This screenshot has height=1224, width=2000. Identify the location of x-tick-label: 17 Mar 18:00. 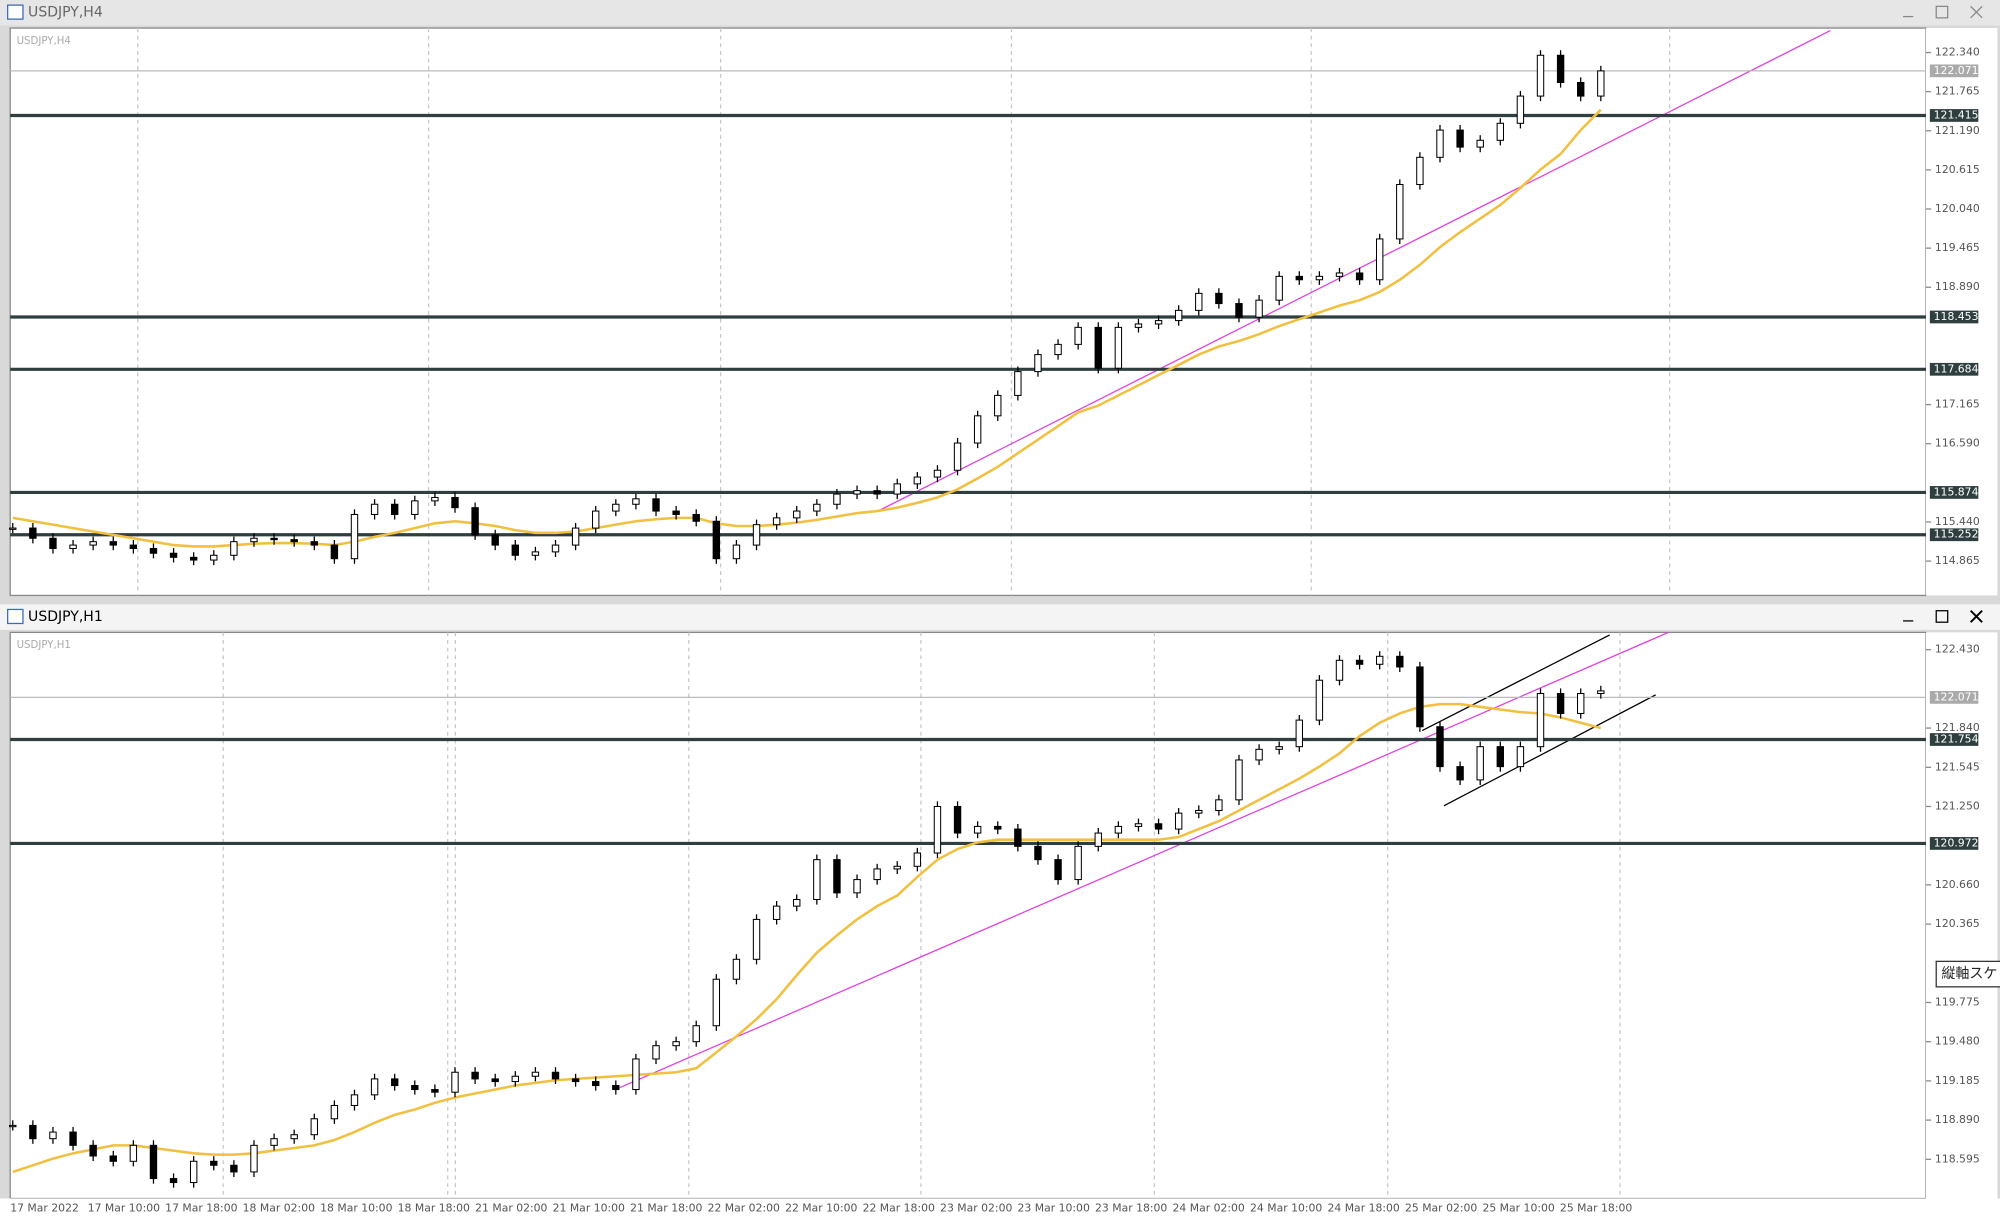
(201, 1208).